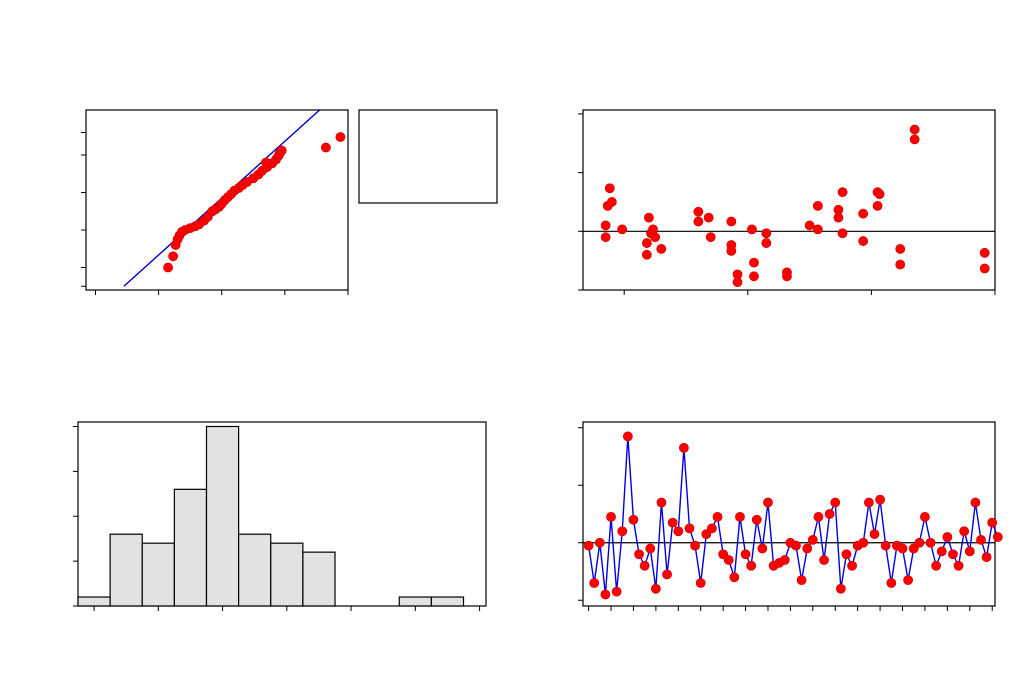 The height and width of the screenshot is (680, 1019). I want to click on residuals-vs-order-frame, so click(789, 514).